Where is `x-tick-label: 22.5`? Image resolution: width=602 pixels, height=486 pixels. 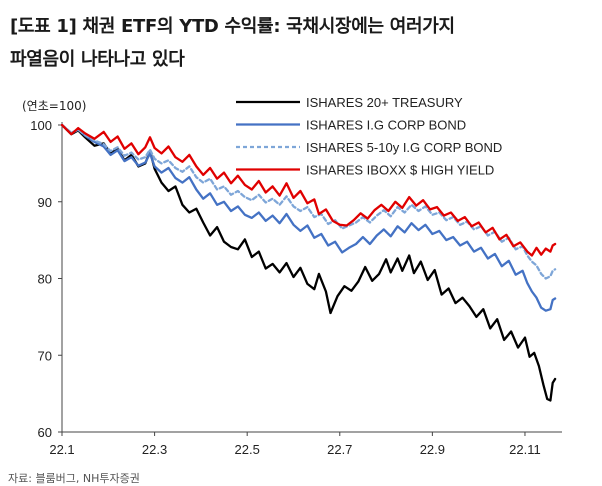
x-tick-label: 22.5 is located at coordinates (247, 449).